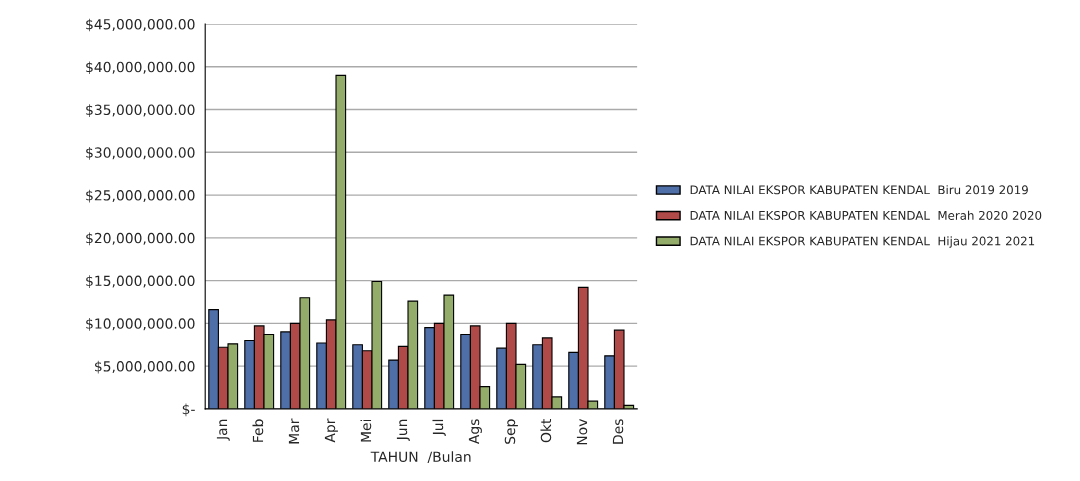  Describe the element at coordinates (223, 430) in the screenshot. I see `x-tick-label: Jan` at that location.